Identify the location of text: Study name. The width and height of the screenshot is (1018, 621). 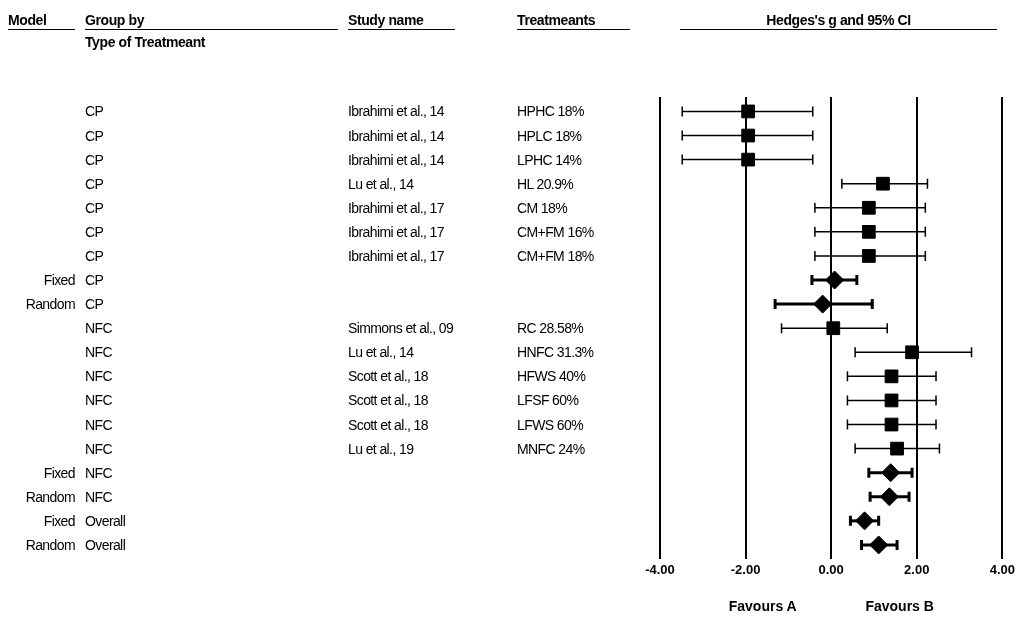
(401, 21).